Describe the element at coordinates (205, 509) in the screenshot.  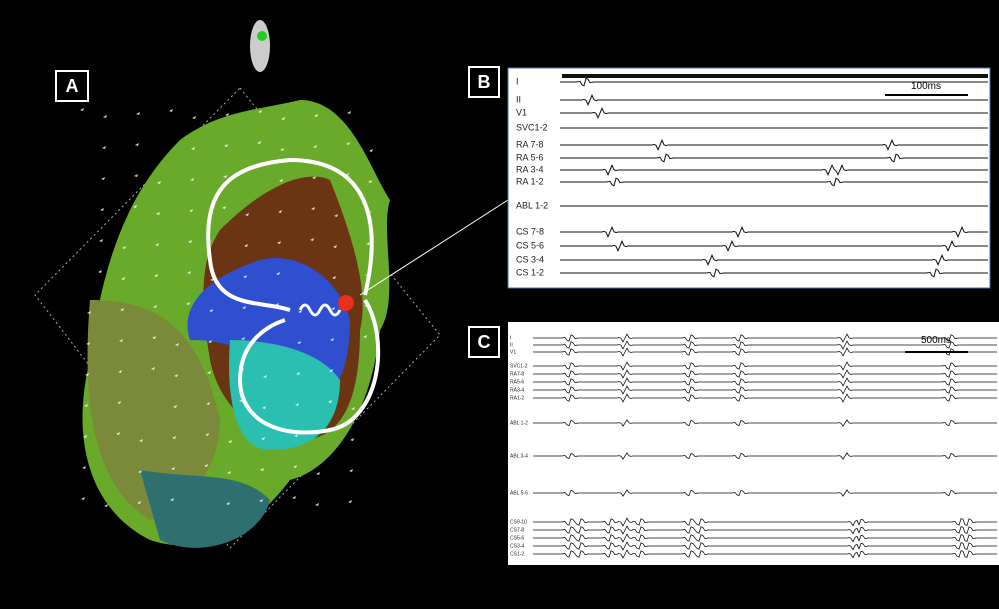
I see `map-region` at that location.